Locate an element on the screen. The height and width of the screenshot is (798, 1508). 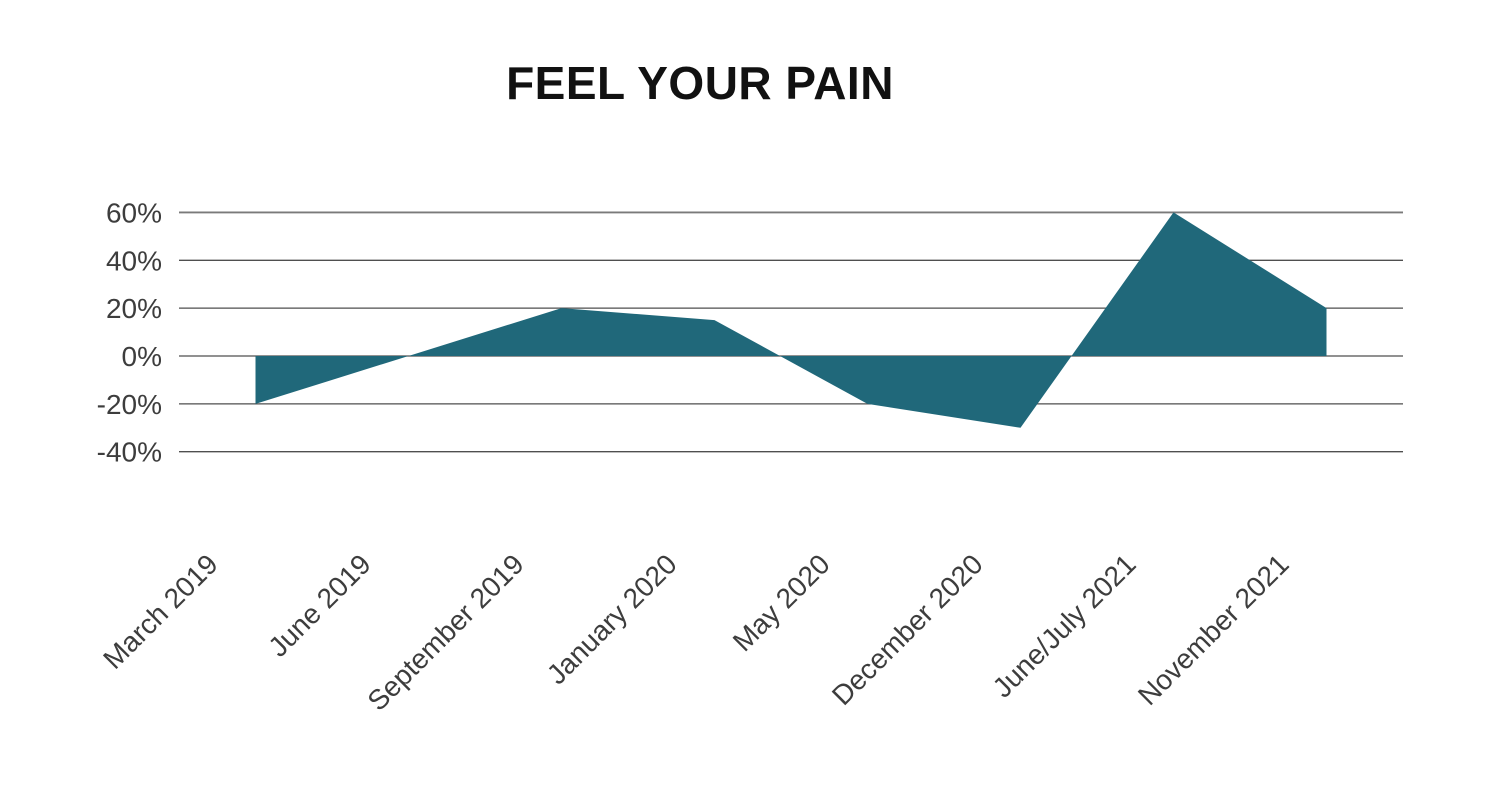
y-axis-tick-label: 60% is located at coordinates (134, 212).